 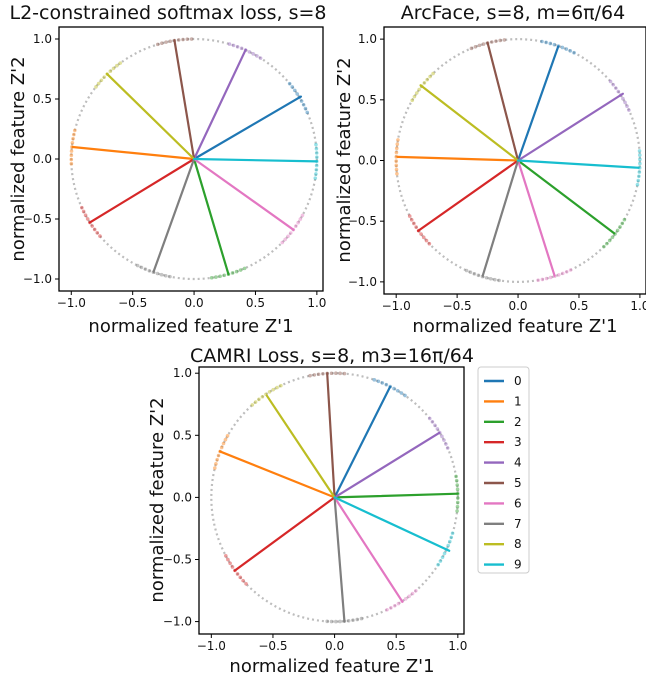 What do you see at coordinates (37, 279) in the screenshot?
I see `y-tick-label: −1.0` at bounding box center [37, 279].